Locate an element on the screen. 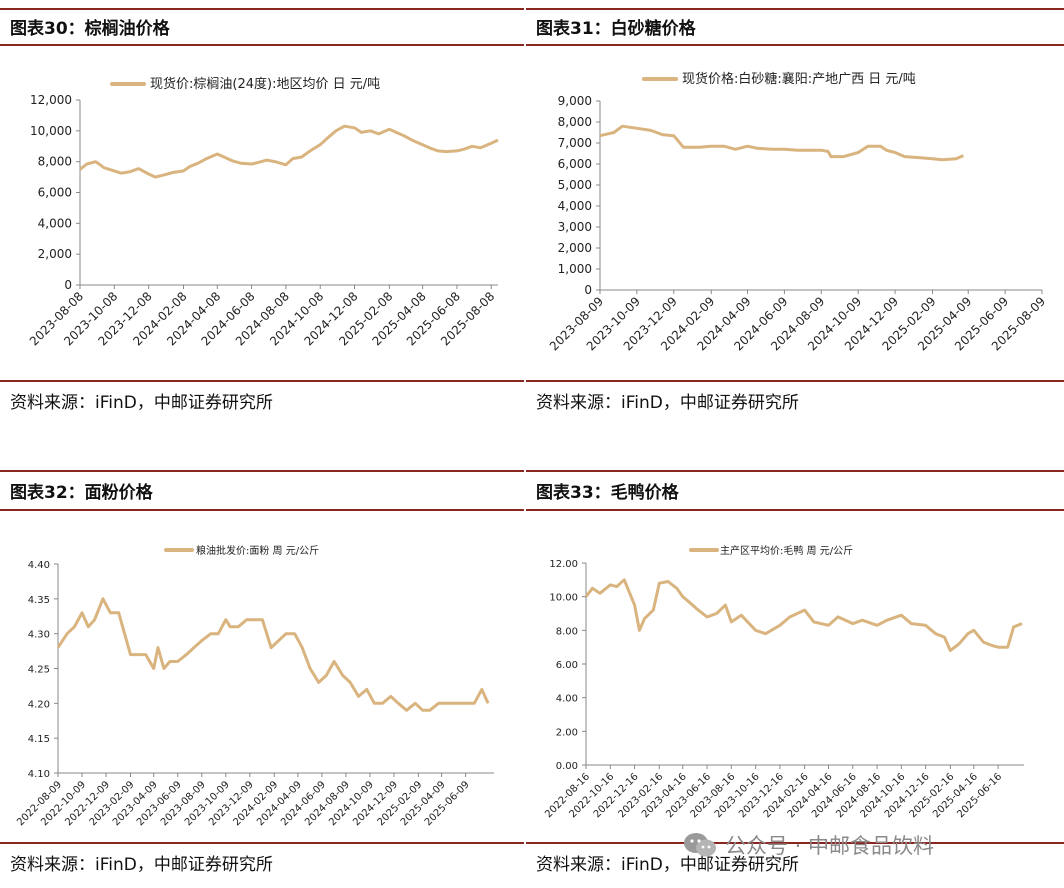 The image size is (1064, 888). y-tick-label: 3,000 is located at coordinates (575, 227).